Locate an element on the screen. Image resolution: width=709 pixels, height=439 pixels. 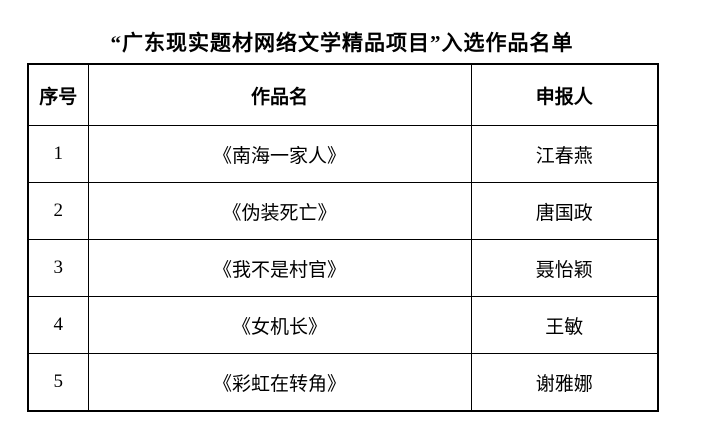
table-header-row: 序号 作品名 申报人 is located at coordinates (343, 94).